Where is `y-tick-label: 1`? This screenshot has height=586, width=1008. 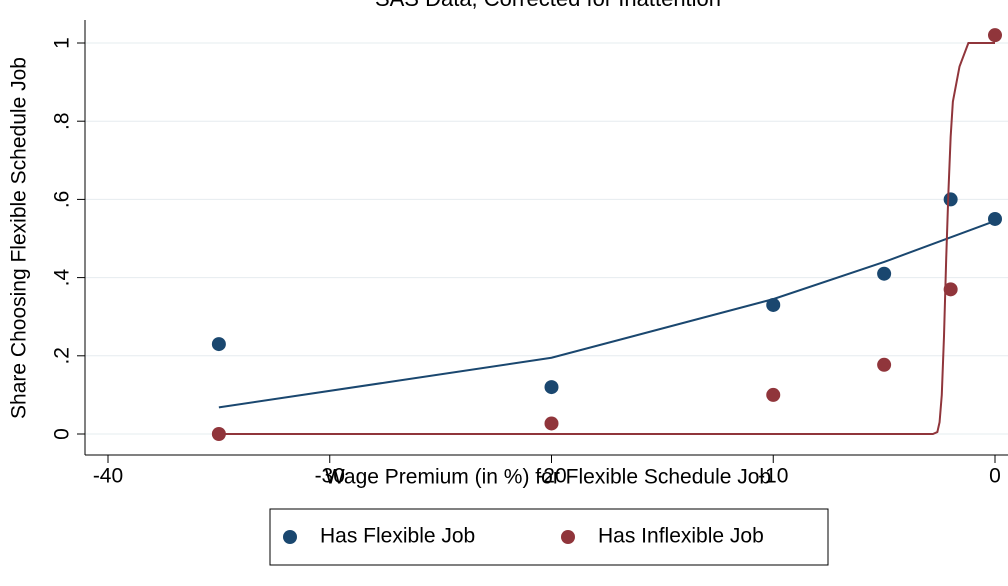
y-tick-label: 1 is located at coordinates (62, 43).